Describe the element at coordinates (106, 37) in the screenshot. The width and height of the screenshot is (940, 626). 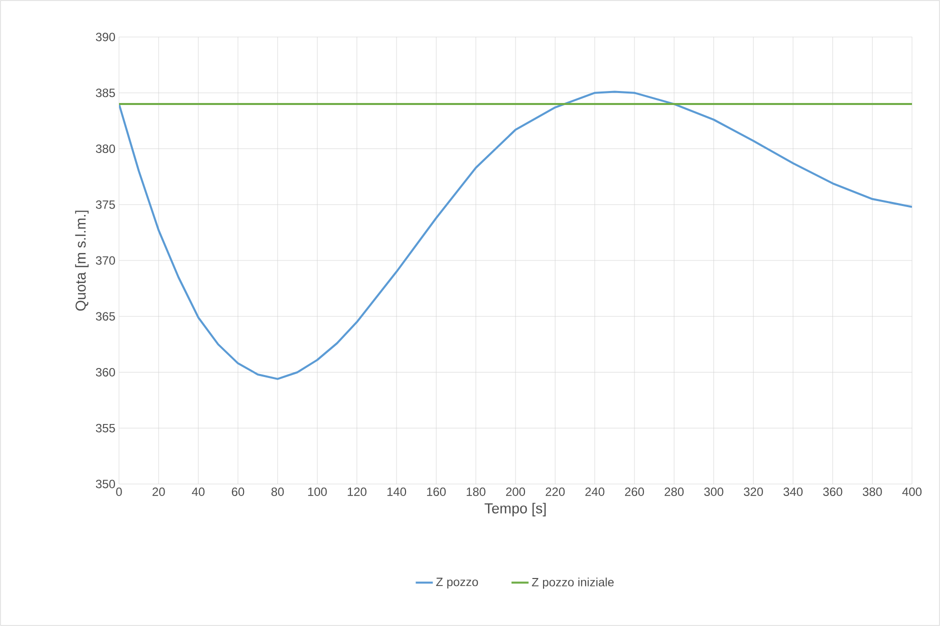
I see `y-tick-label: 390` at that location.